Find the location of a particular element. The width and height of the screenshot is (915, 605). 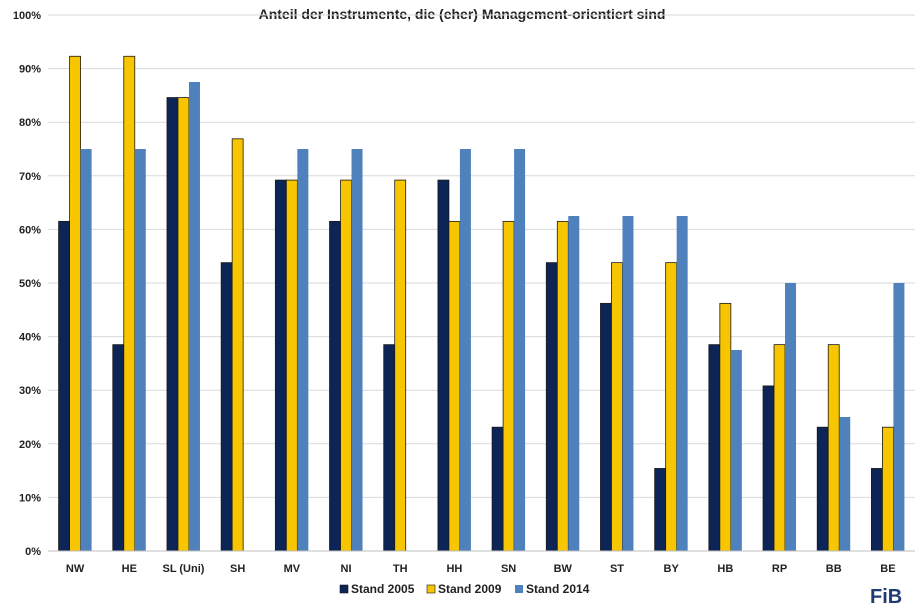

bar-stand-2009-sh is located at coordinates (237, 345).